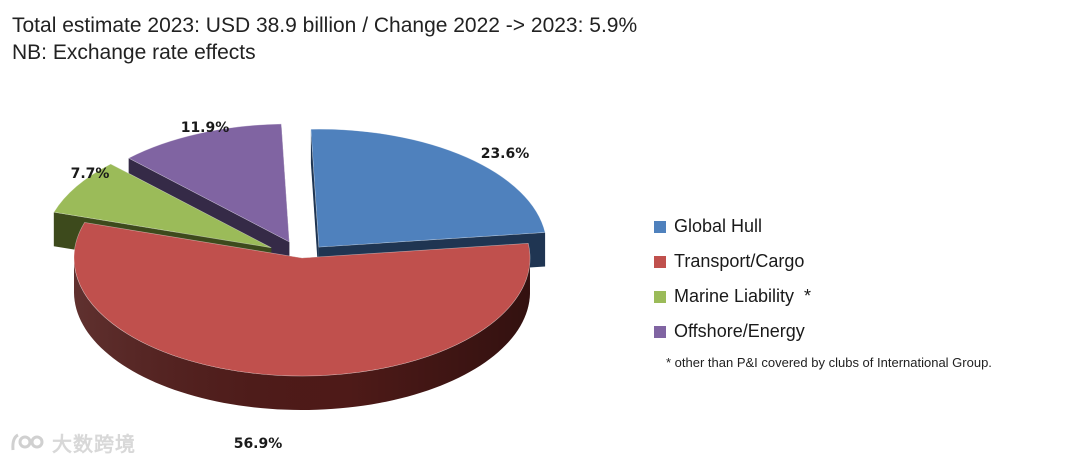 The image size is (1080, 462). Describe the element at coordinates (258, 444) in the screenshot. I see `data-label-transport-cargo: 56.9%` at that location.